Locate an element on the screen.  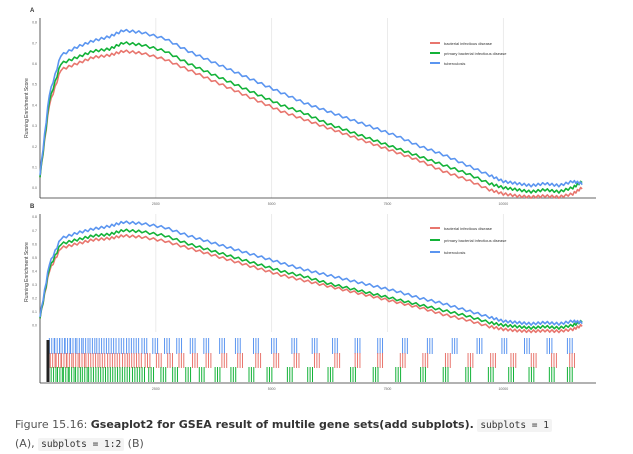
legend-label-a-2: tuberculosis is located at coordinates (454, 63).